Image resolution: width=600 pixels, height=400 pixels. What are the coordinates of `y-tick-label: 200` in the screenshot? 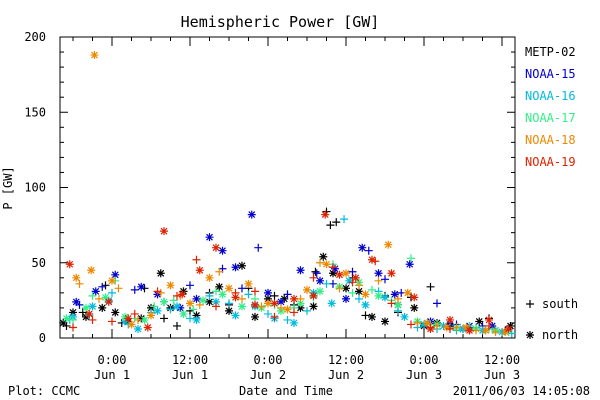 It's located at (35, 37).